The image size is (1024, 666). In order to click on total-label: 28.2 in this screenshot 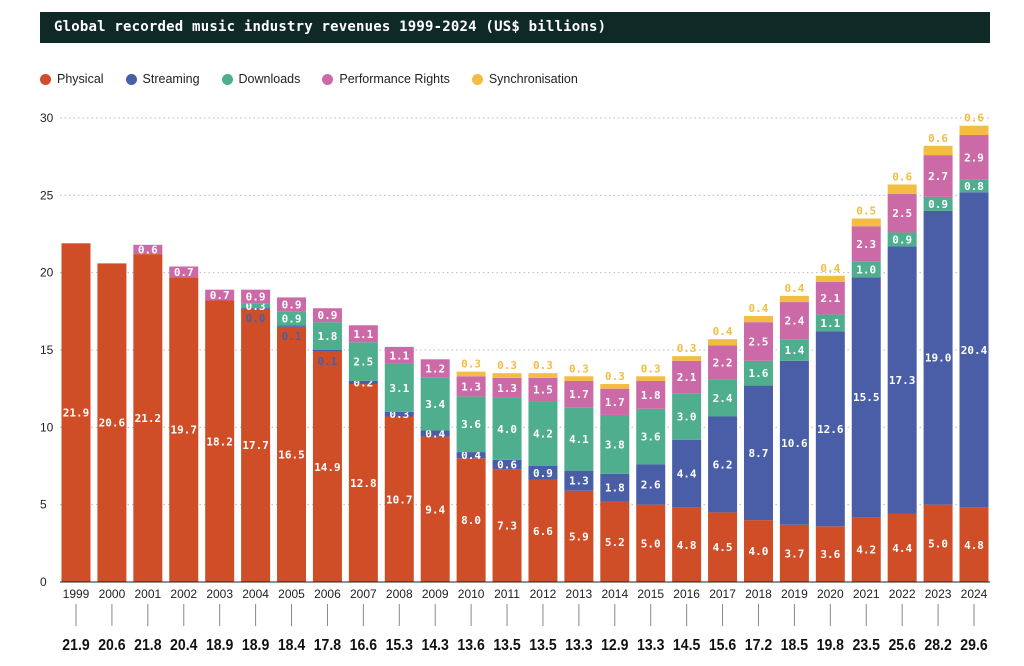, I will do `click(937, 645)`.